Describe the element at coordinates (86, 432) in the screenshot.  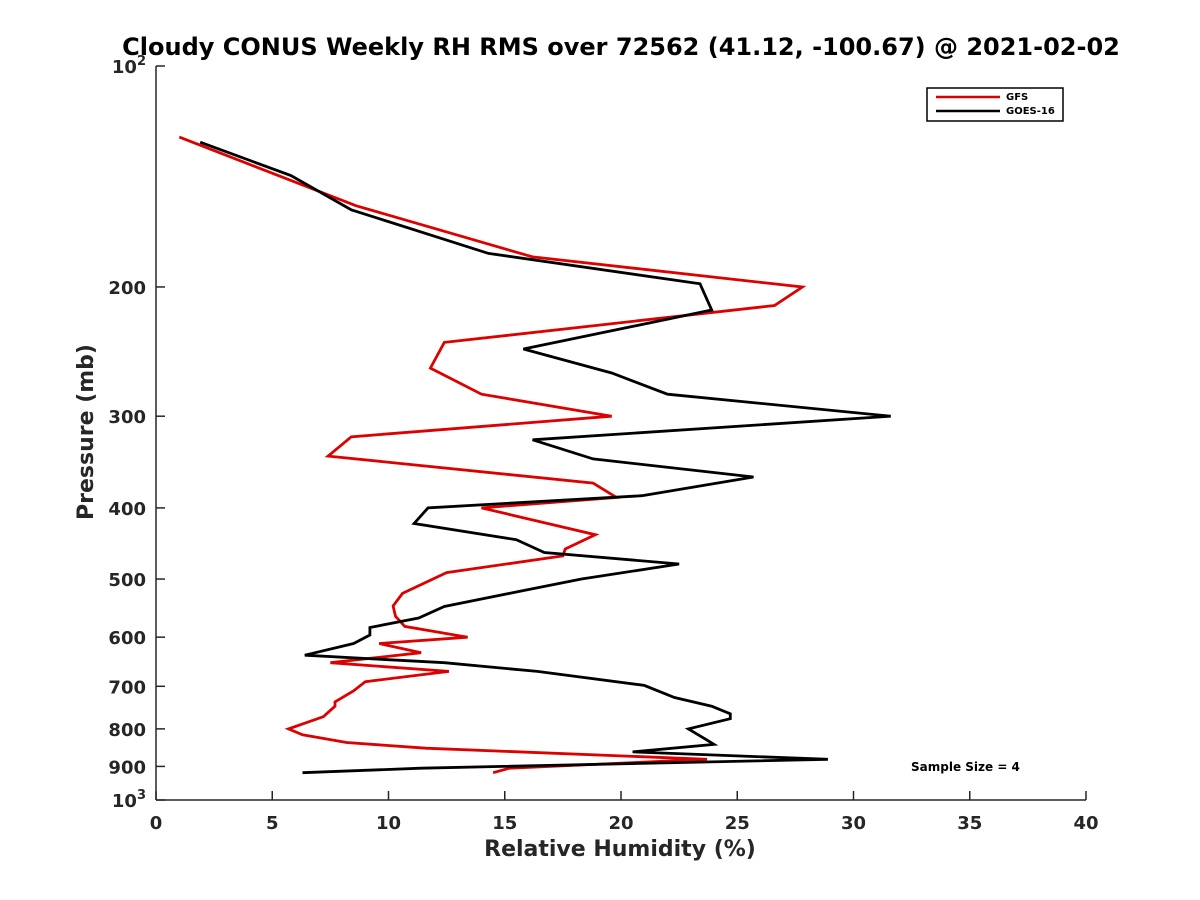
I see `y-axis-label: Pressure (mb)` at that location.